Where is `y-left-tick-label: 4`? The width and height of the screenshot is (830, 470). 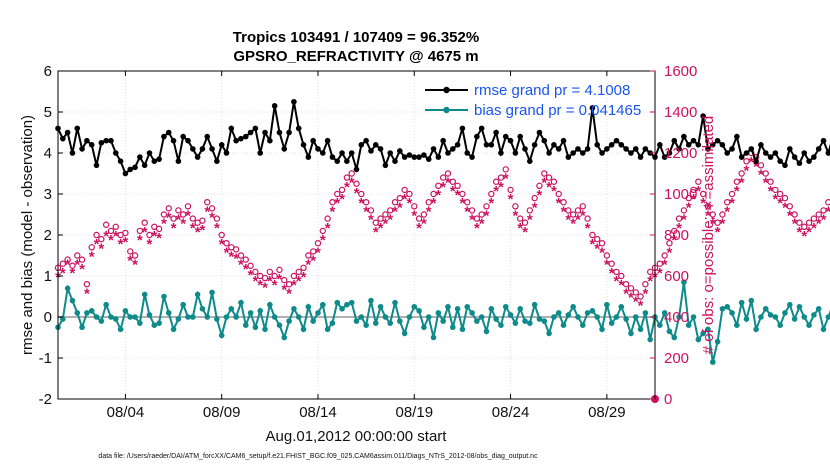 y-left-tick-label: 4 is located at coordinates (48, 153).